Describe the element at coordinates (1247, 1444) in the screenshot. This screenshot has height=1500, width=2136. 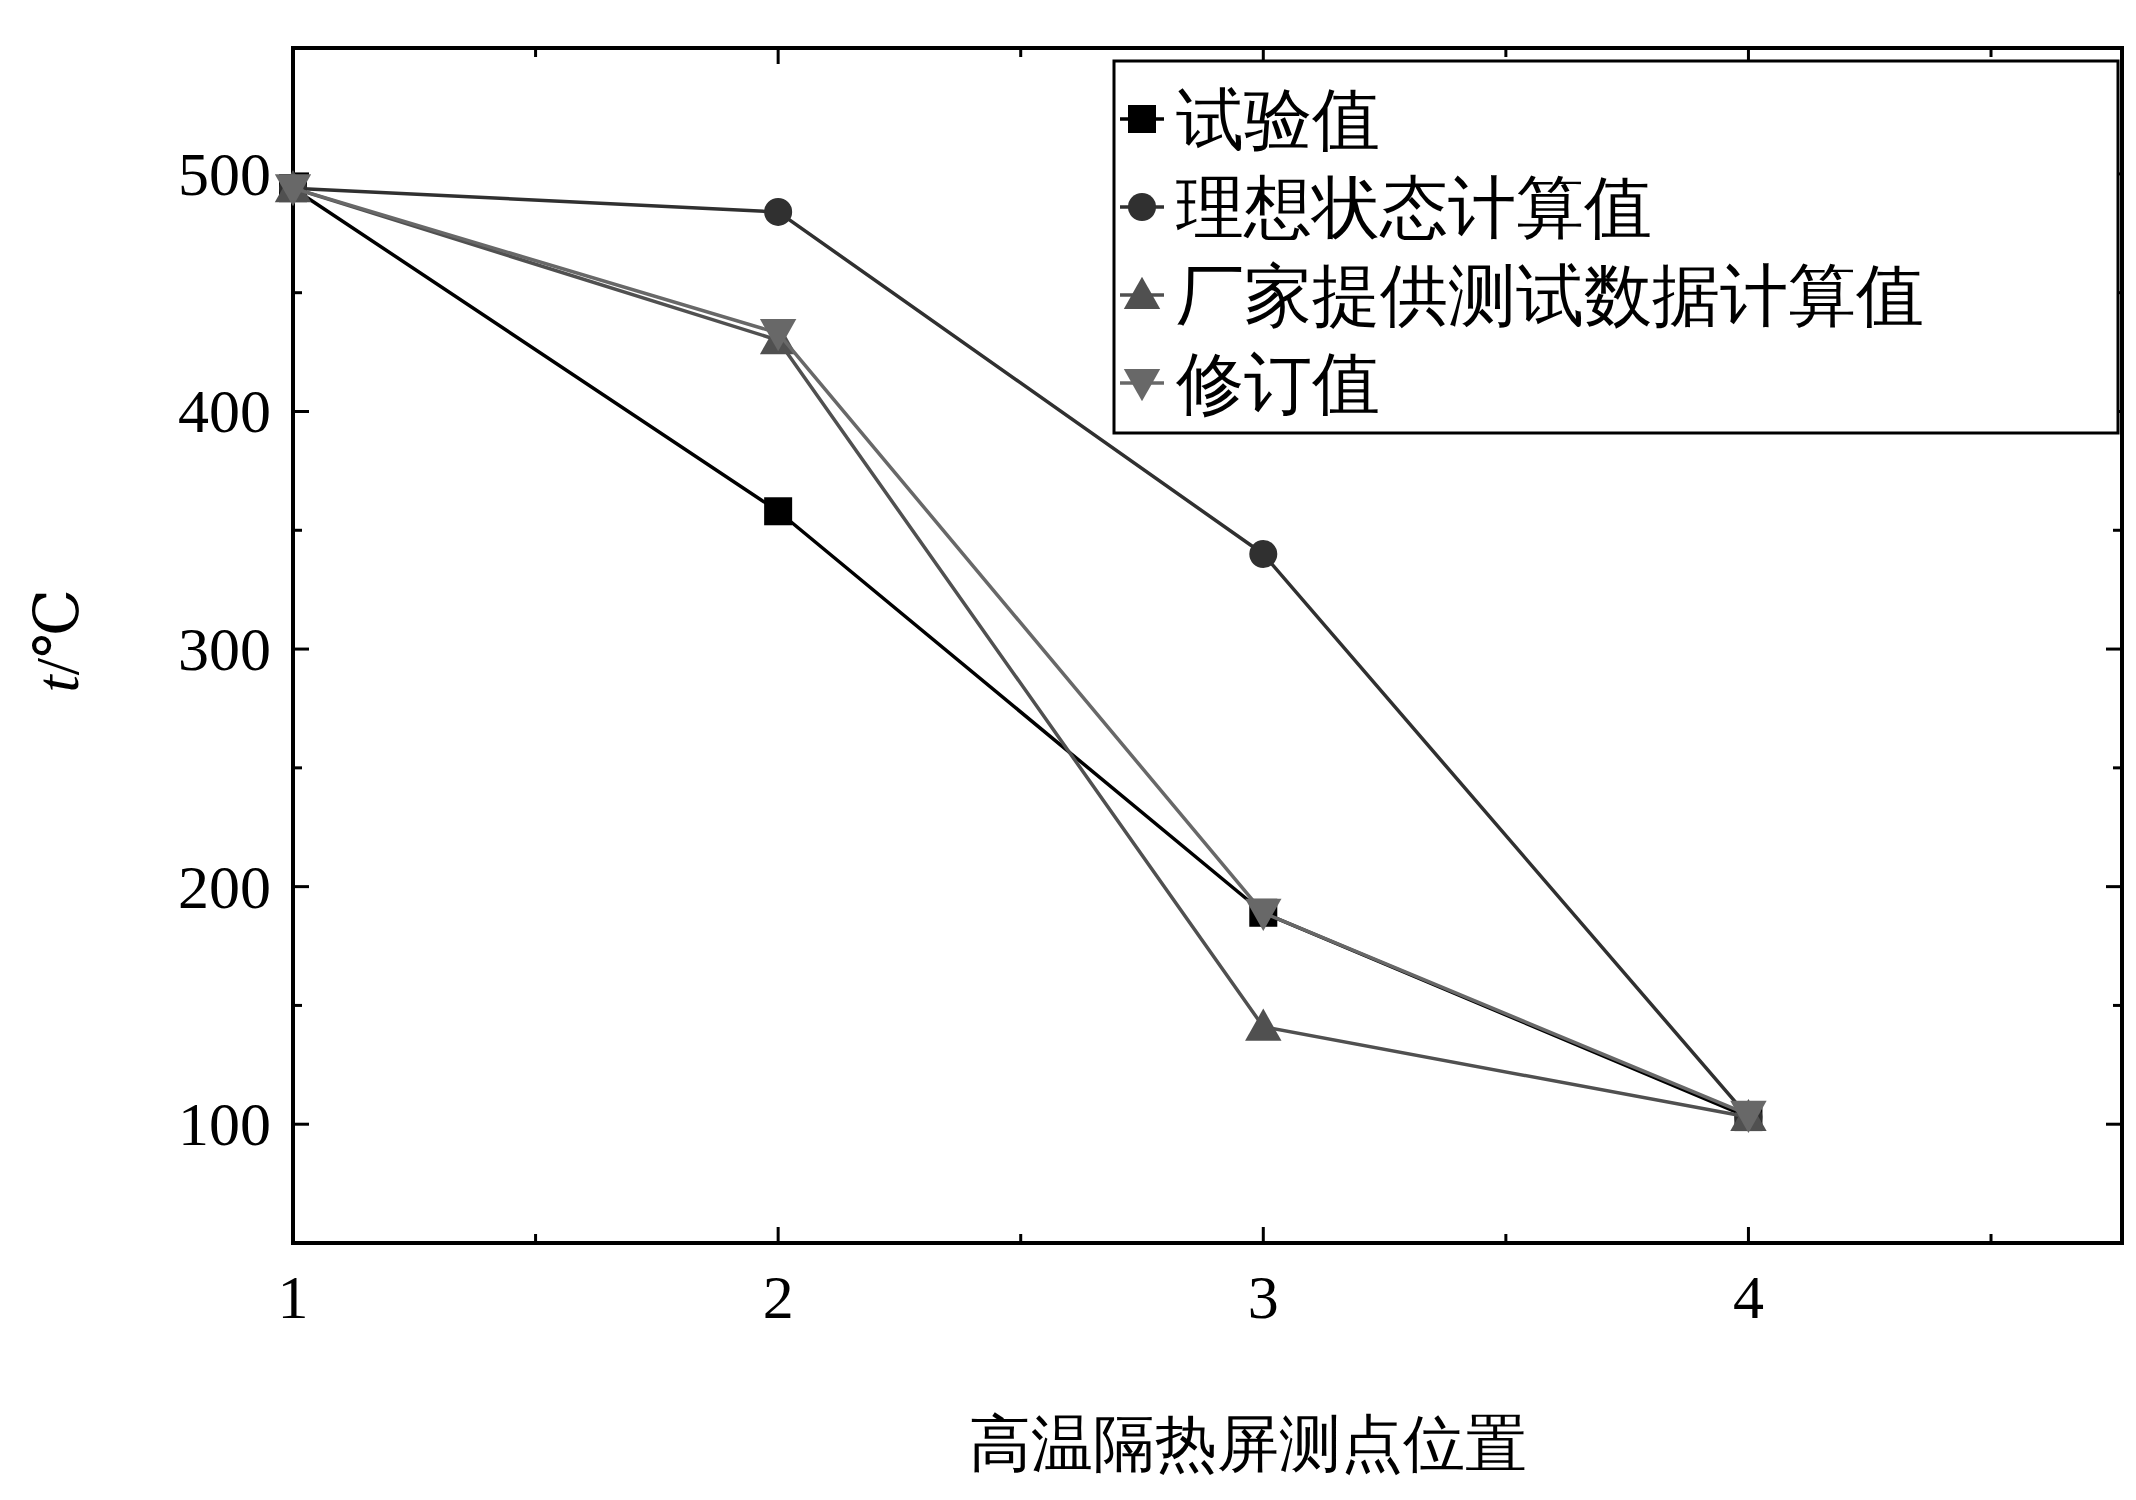
I see `x-axis-title: 高温隔热屏测点位置` at that location.